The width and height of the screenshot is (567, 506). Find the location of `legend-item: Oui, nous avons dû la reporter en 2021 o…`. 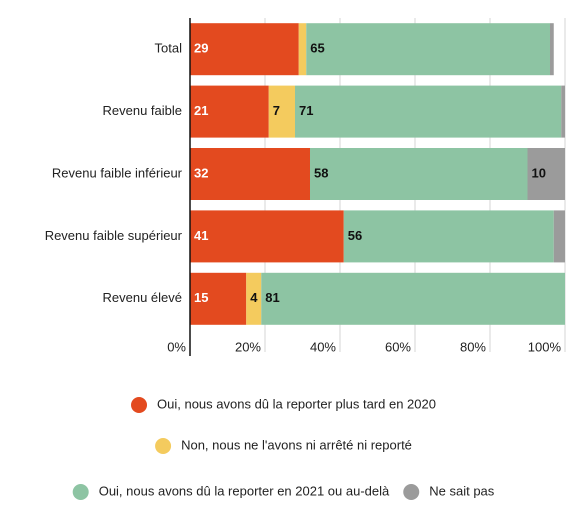

legend-item: Oui, nous avons dû la reporter en 2021 o… is located at coordinates (231, 491).